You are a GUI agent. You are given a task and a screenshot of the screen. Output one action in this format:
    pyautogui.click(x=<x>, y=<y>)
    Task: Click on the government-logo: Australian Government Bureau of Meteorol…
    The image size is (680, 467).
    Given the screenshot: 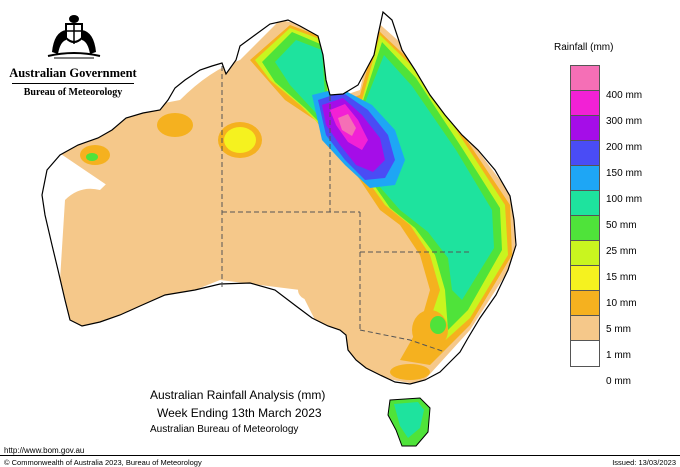 What is the action you would take?
    pyautogui.click(x=73, y=55)
    